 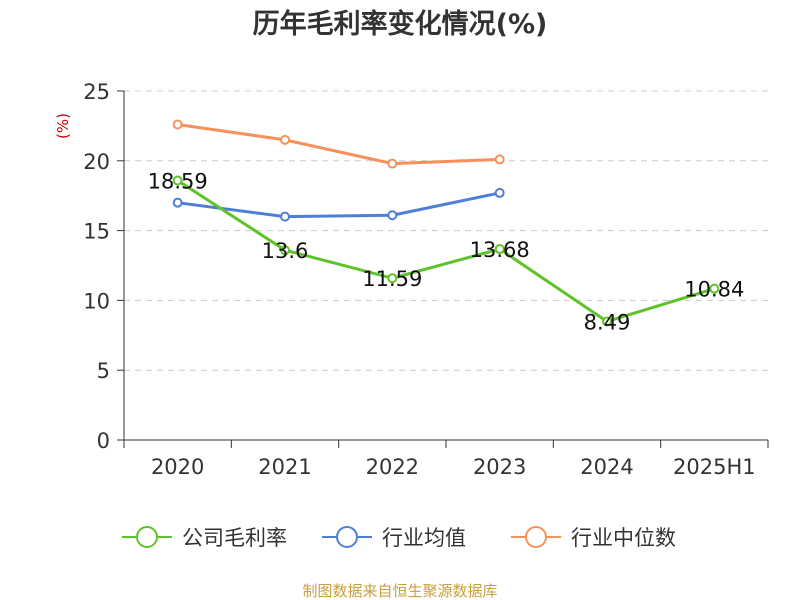 I want to click on y-tick-label: 0, so click(x=103, y=441).